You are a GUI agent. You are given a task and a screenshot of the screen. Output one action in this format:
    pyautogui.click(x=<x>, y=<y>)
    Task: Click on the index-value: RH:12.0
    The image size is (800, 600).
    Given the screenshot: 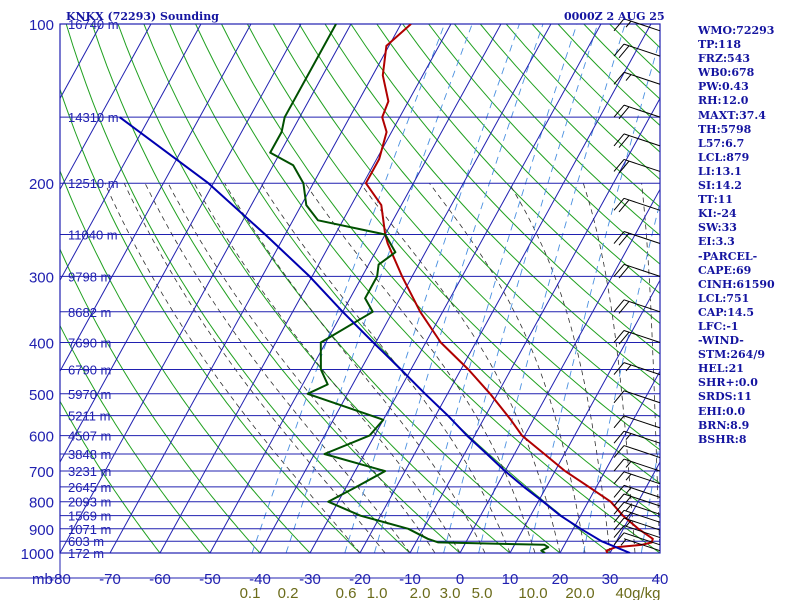 What is the action you would take?
    pyautogui.click(x=723, y=101)
    